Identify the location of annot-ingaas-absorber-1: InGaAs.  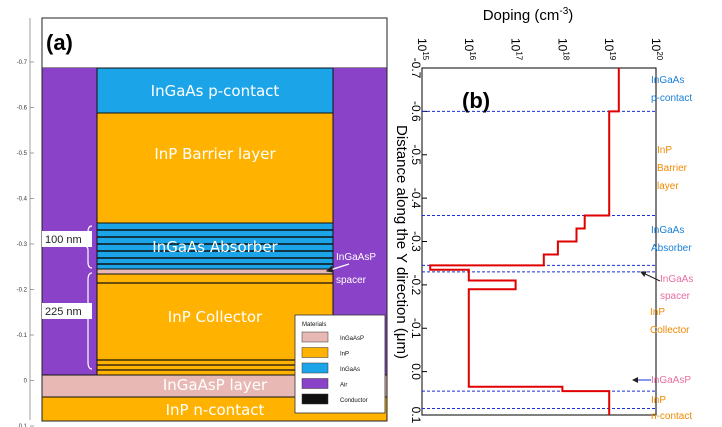
(667, 230).